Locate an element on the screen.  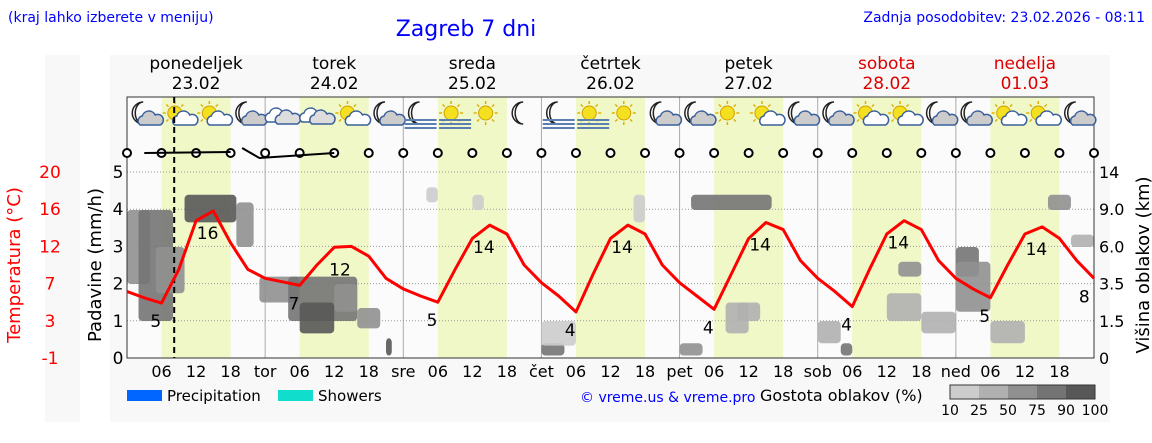
daylight-band is located at coordinates (1025, 227).